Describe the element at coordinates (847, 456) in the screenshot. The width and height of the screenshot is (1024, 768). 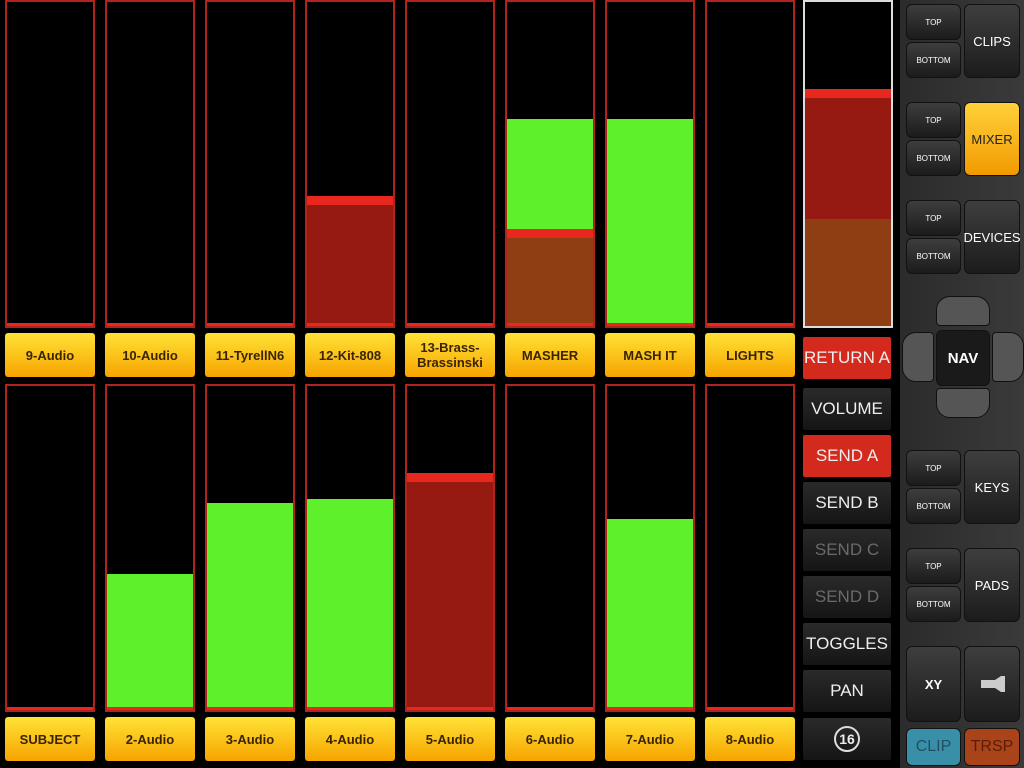
I see `mode-button: SEND A` at that location.